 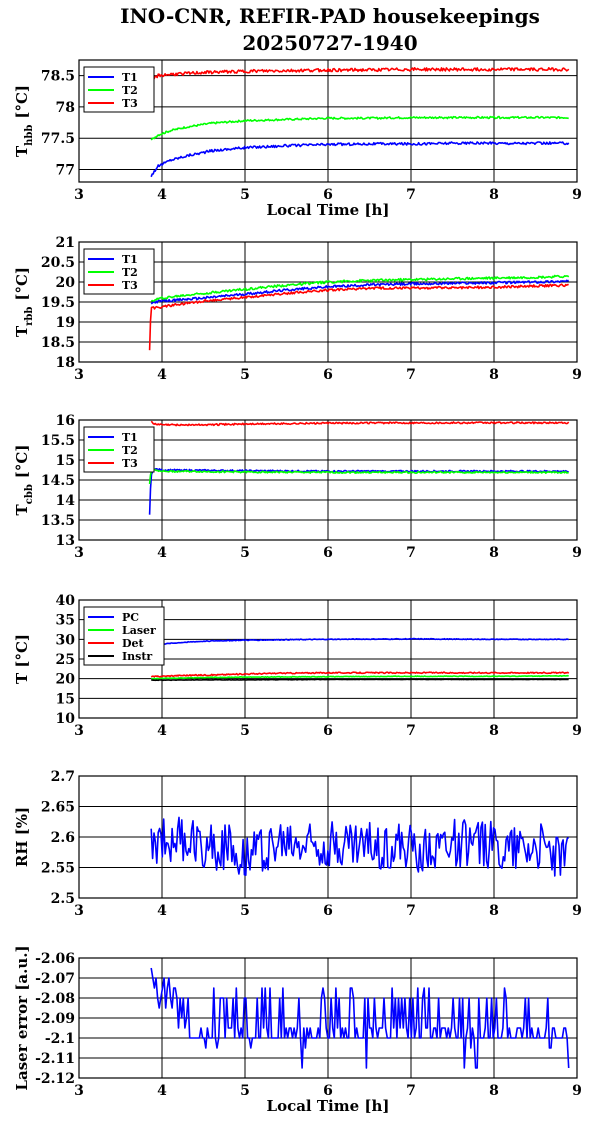 What do you see at coordinates (358, 476) in the screenshot?
I see `series-line-t2` at bounding box center [358, 476].